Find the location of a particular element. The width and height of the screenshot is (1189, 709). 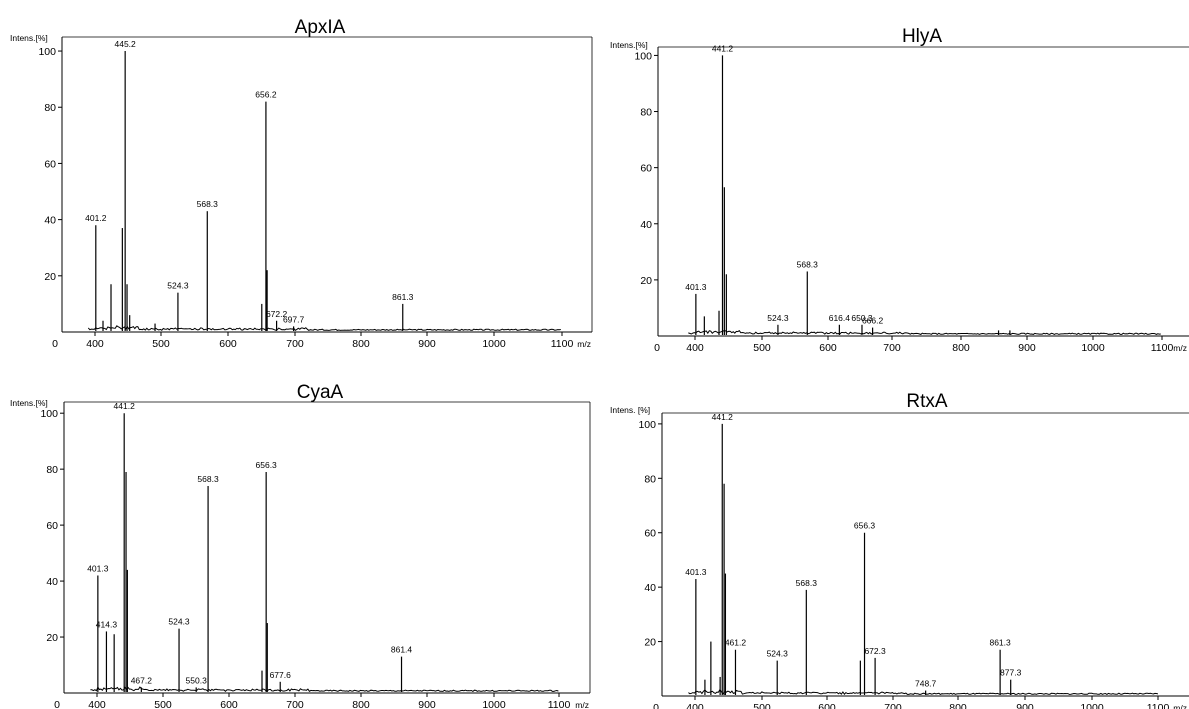

peak-label: 401.2 is located at coordinates (96, 218).